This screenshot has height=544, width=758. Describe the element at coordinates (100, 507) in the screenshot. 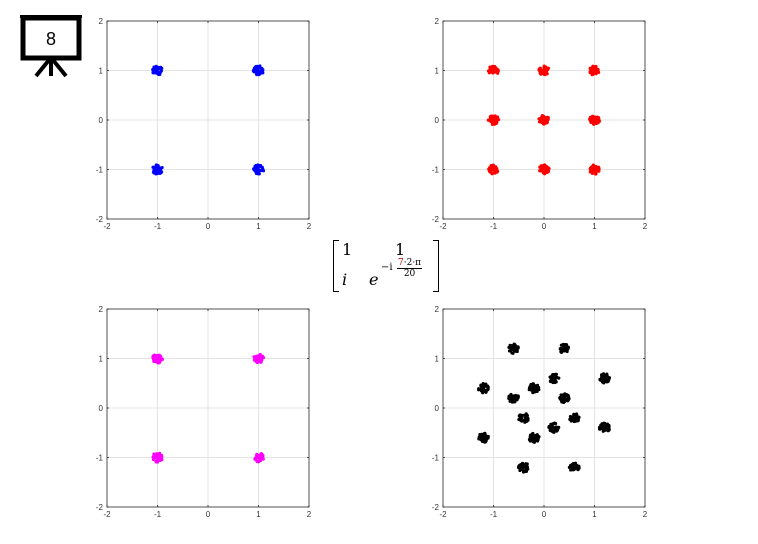

I see `y-tick-label: -2` at that location.